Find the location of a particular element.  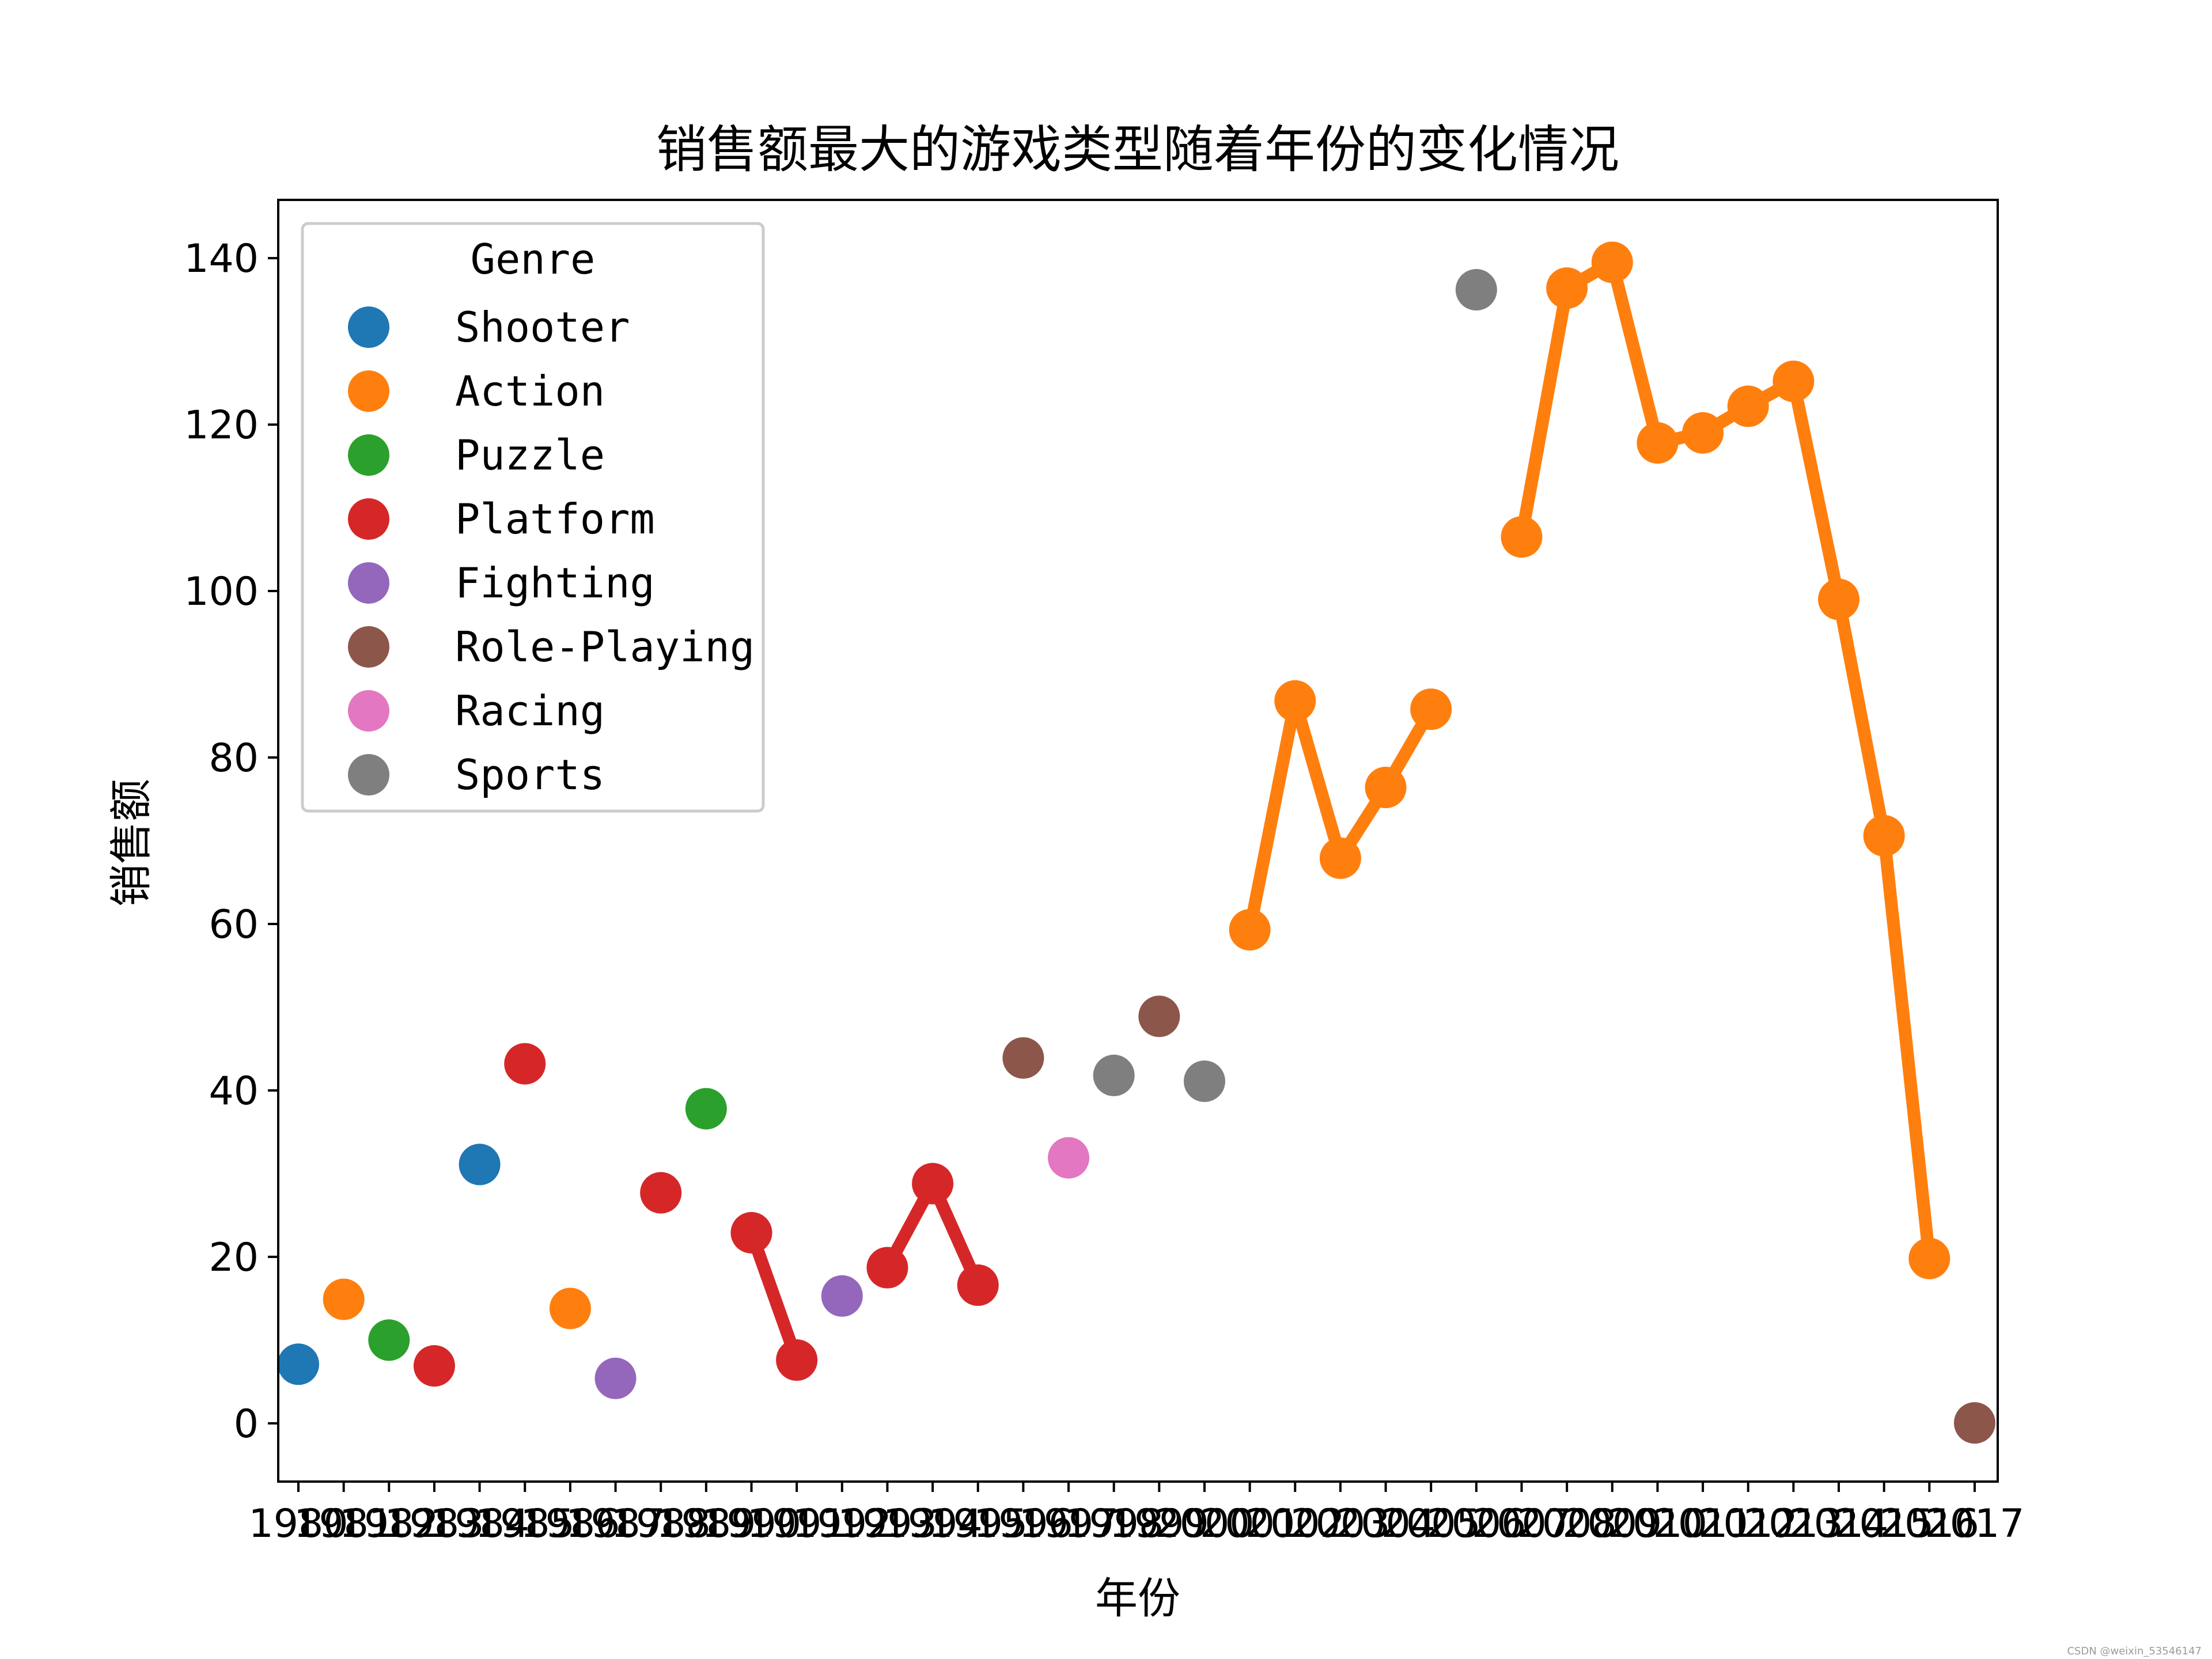

point-2015-action is located at coordinates (1884, 836).